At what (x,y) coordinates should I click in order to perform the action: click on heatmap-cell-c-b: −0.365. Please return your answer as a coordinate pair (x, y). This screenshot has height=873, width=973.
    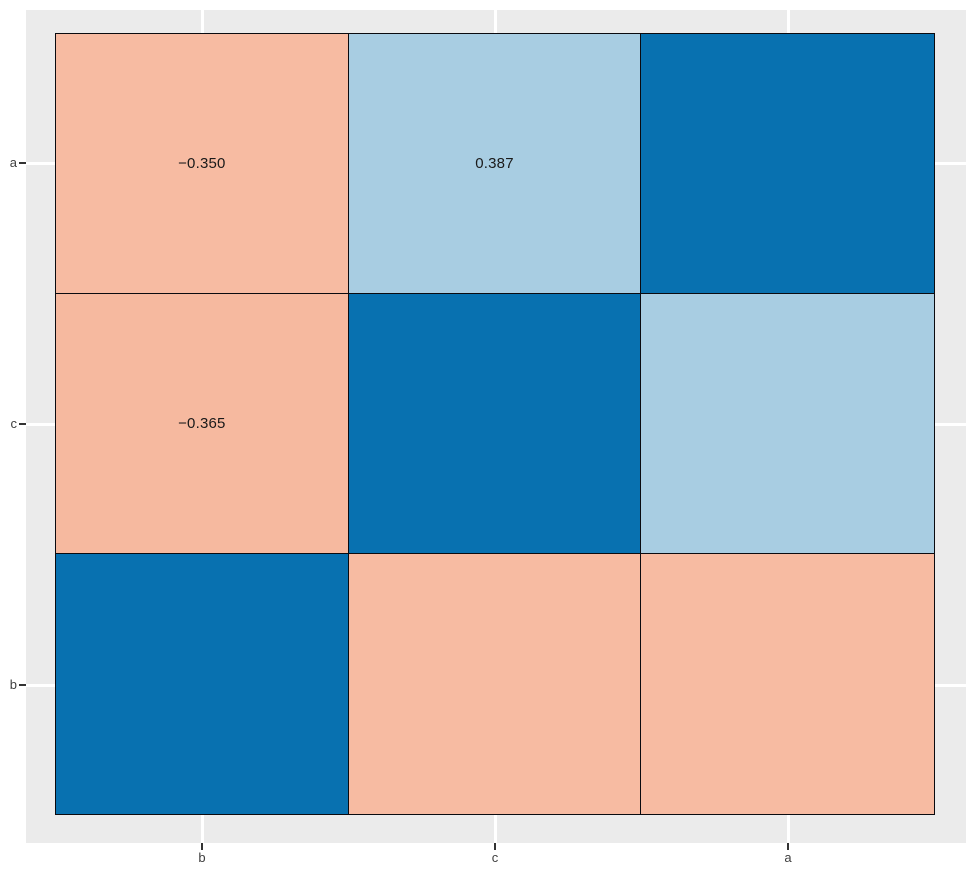
    Looking at the image, I should click on (202, 424).